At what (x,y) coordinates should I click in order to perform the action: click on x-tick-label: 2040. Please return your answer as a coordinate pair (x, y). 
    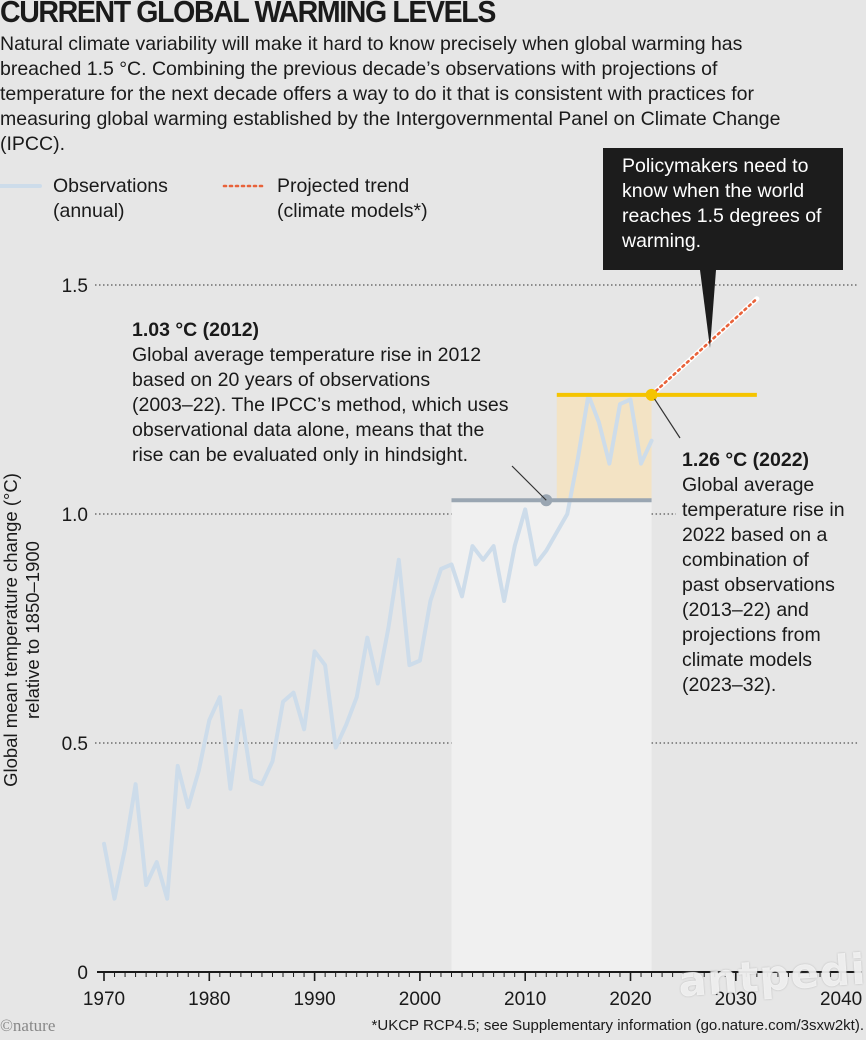
    Looking at the image, I should click on (841, 999).